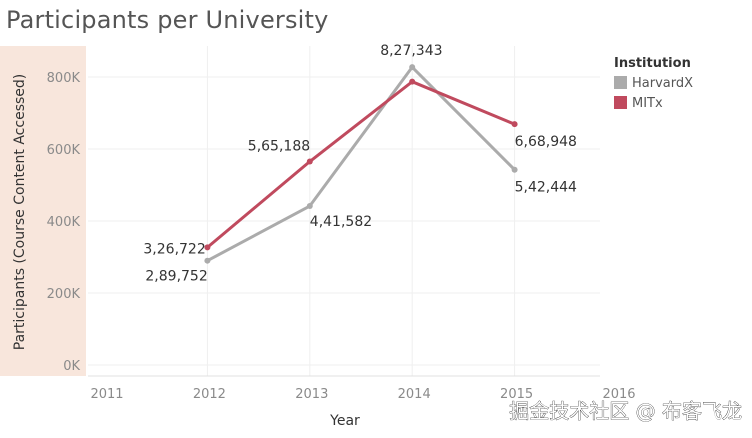  I want to click on legend-label-harvardx: HarvardX, so click(662, 83).